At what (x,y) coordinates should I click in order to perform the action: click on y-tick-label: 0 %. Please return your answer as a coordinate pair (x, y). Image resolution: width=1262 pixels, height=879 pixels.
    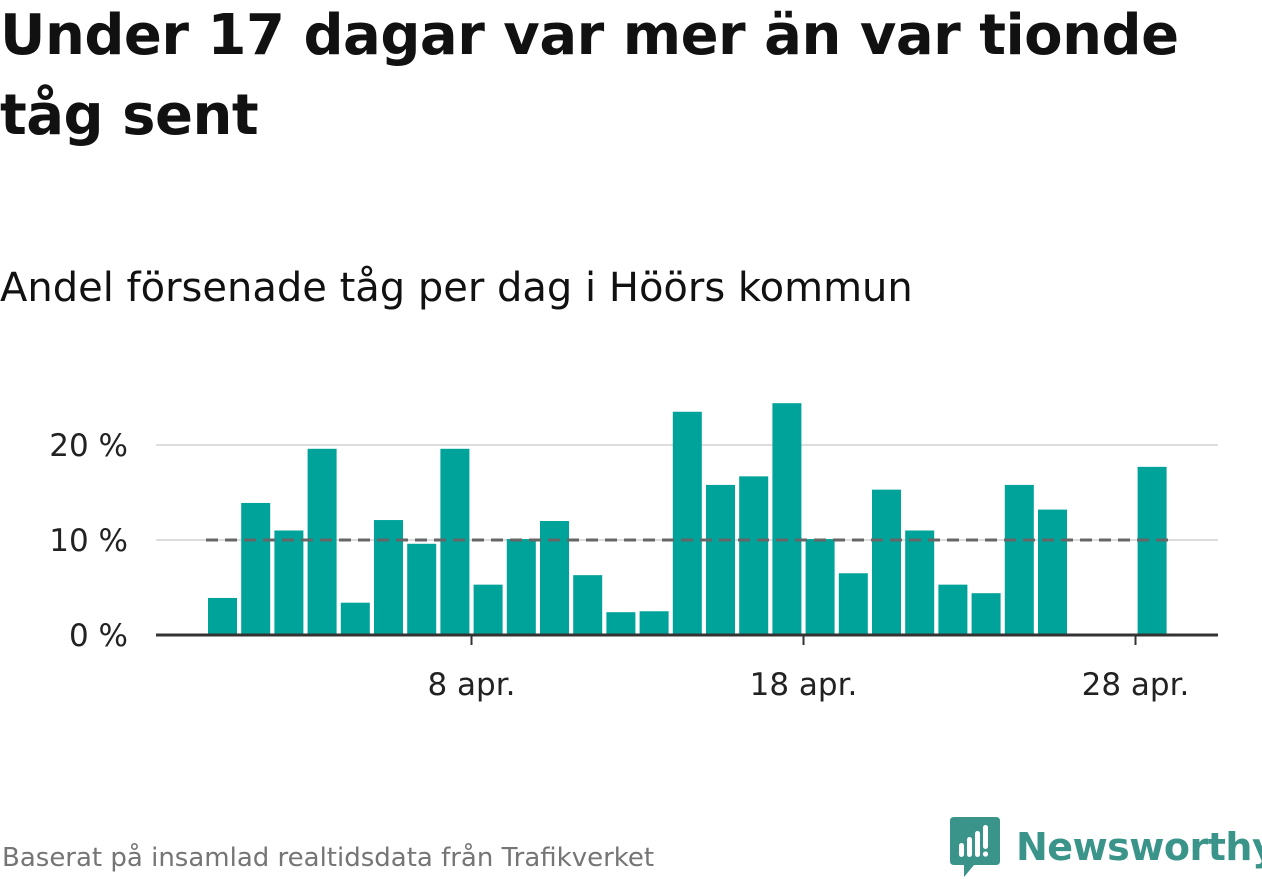
    Looking at the image, I should click on (98, 636).